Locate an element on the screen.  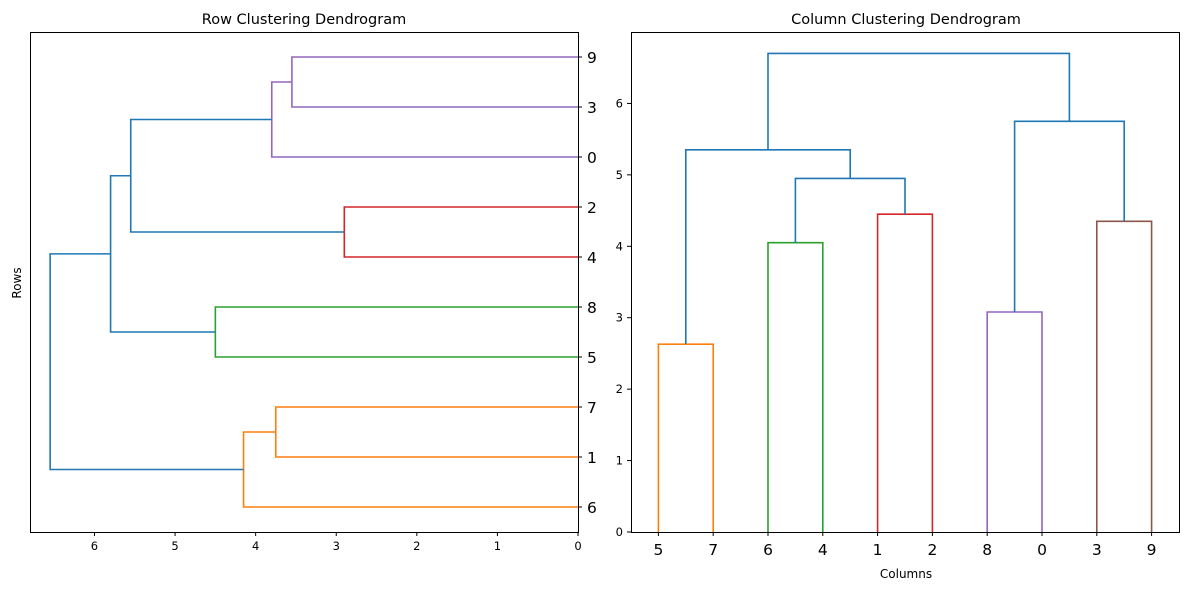
row-dendrogram-xtick-label: 1 is located at coordinates (497, 546).